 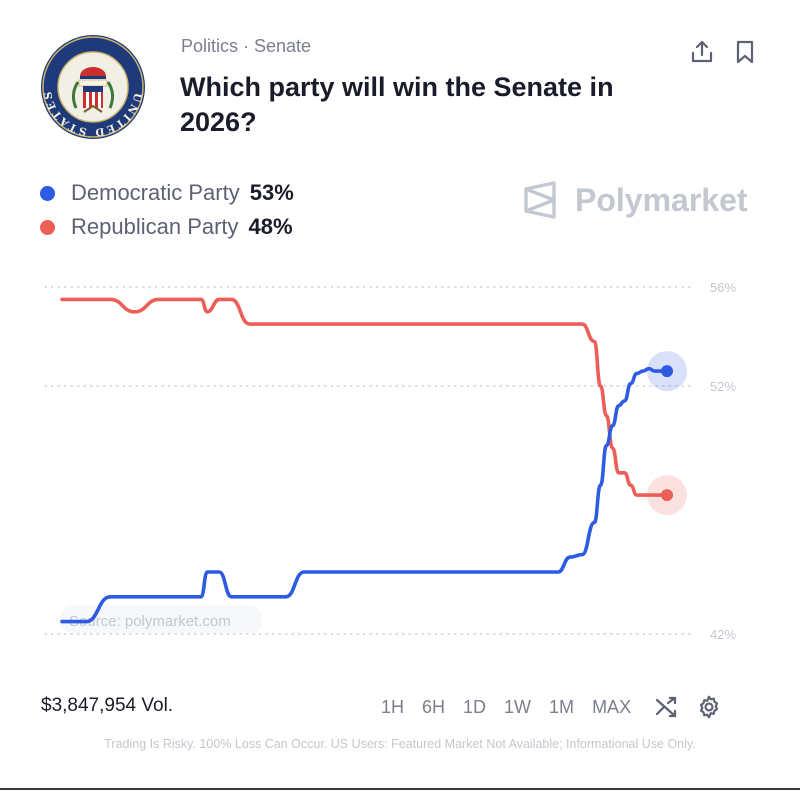 I want to click on senate-seal: UNITED STATES SENATE, so click(x=92, y=86).